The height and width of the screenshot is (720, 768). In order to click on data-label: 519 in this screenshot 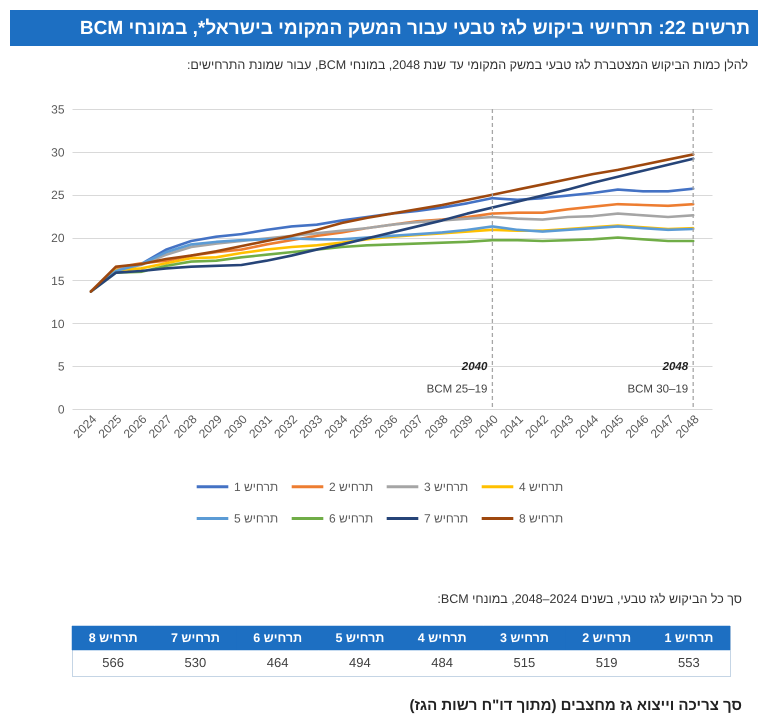, I will do `click(607, 662)`.